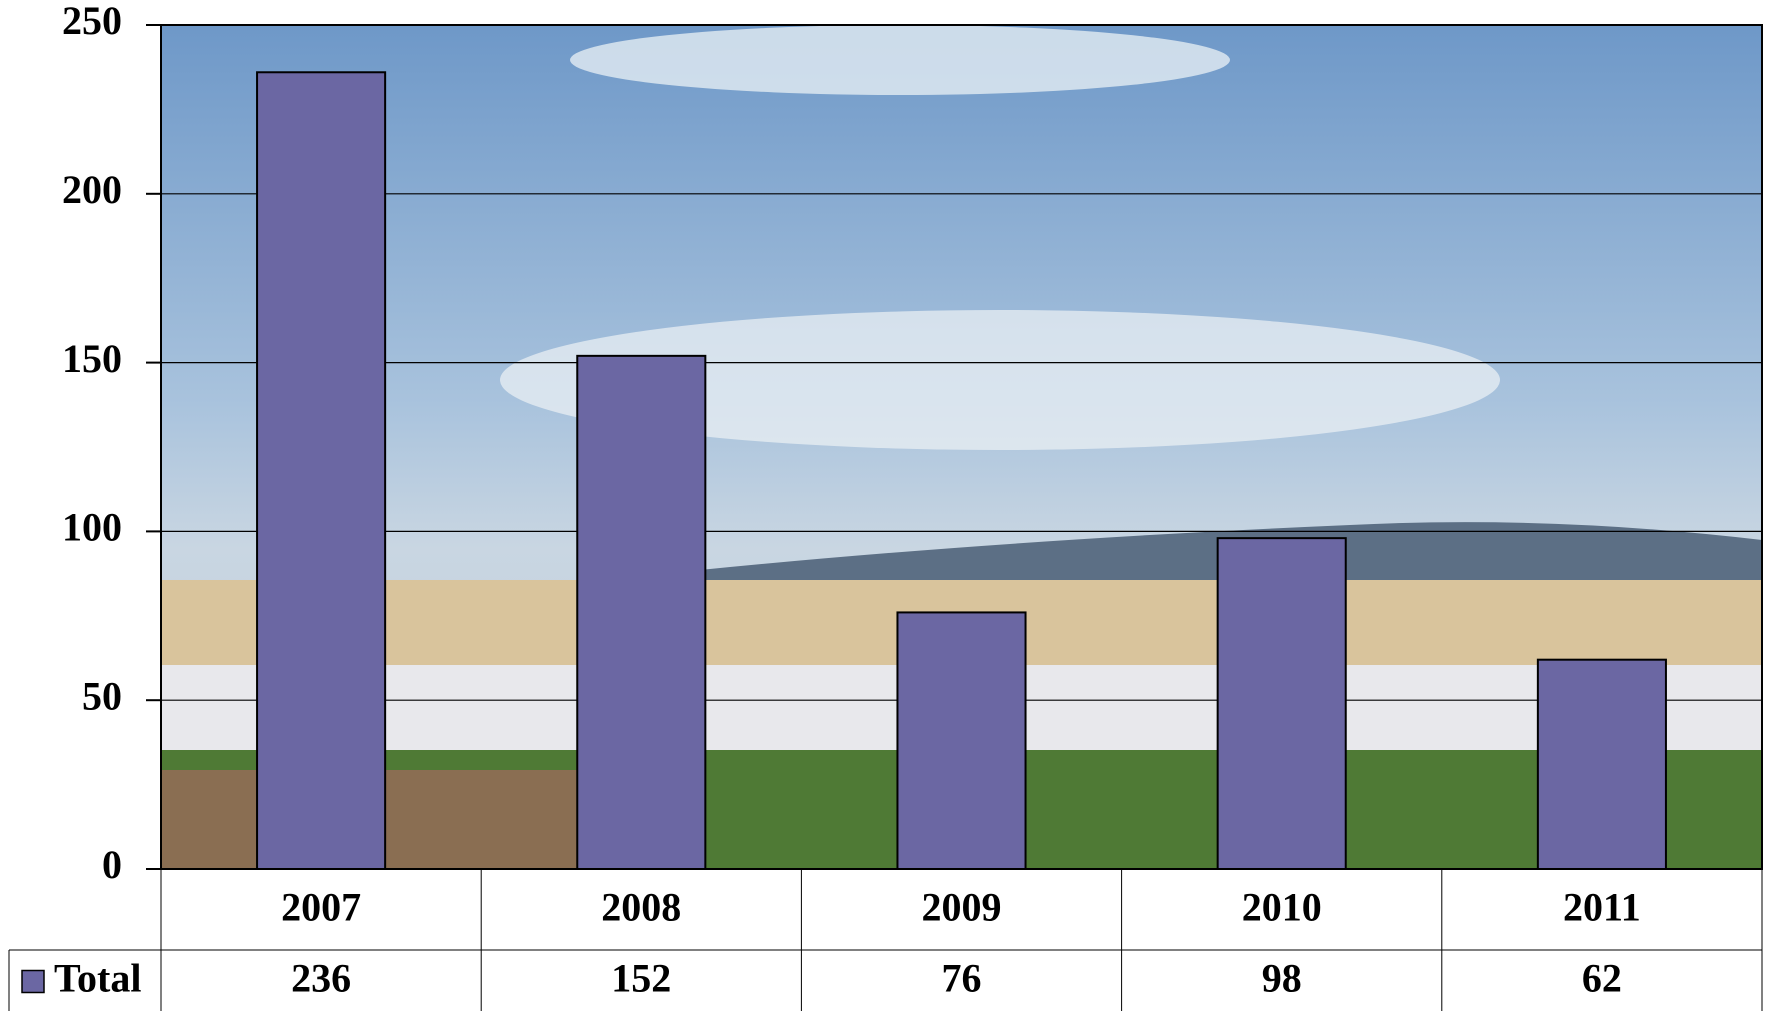 The width and height of the screenshot is (1769, 1011). I want to click on y-tick-label: 50, so click(102, 695).